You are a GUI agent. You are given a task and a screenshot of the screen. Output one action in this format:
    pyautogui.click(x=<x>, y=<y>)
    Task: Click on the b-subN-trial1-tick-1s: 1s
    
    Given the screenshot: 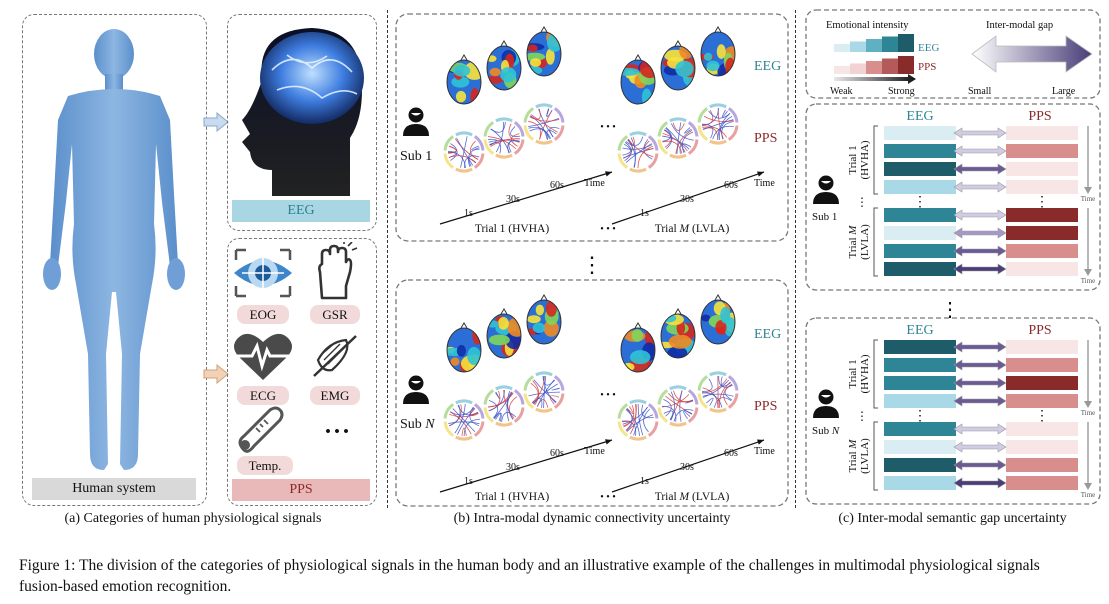 What is the action you would take?
    pyautogui.click(x=468, y=481)
    